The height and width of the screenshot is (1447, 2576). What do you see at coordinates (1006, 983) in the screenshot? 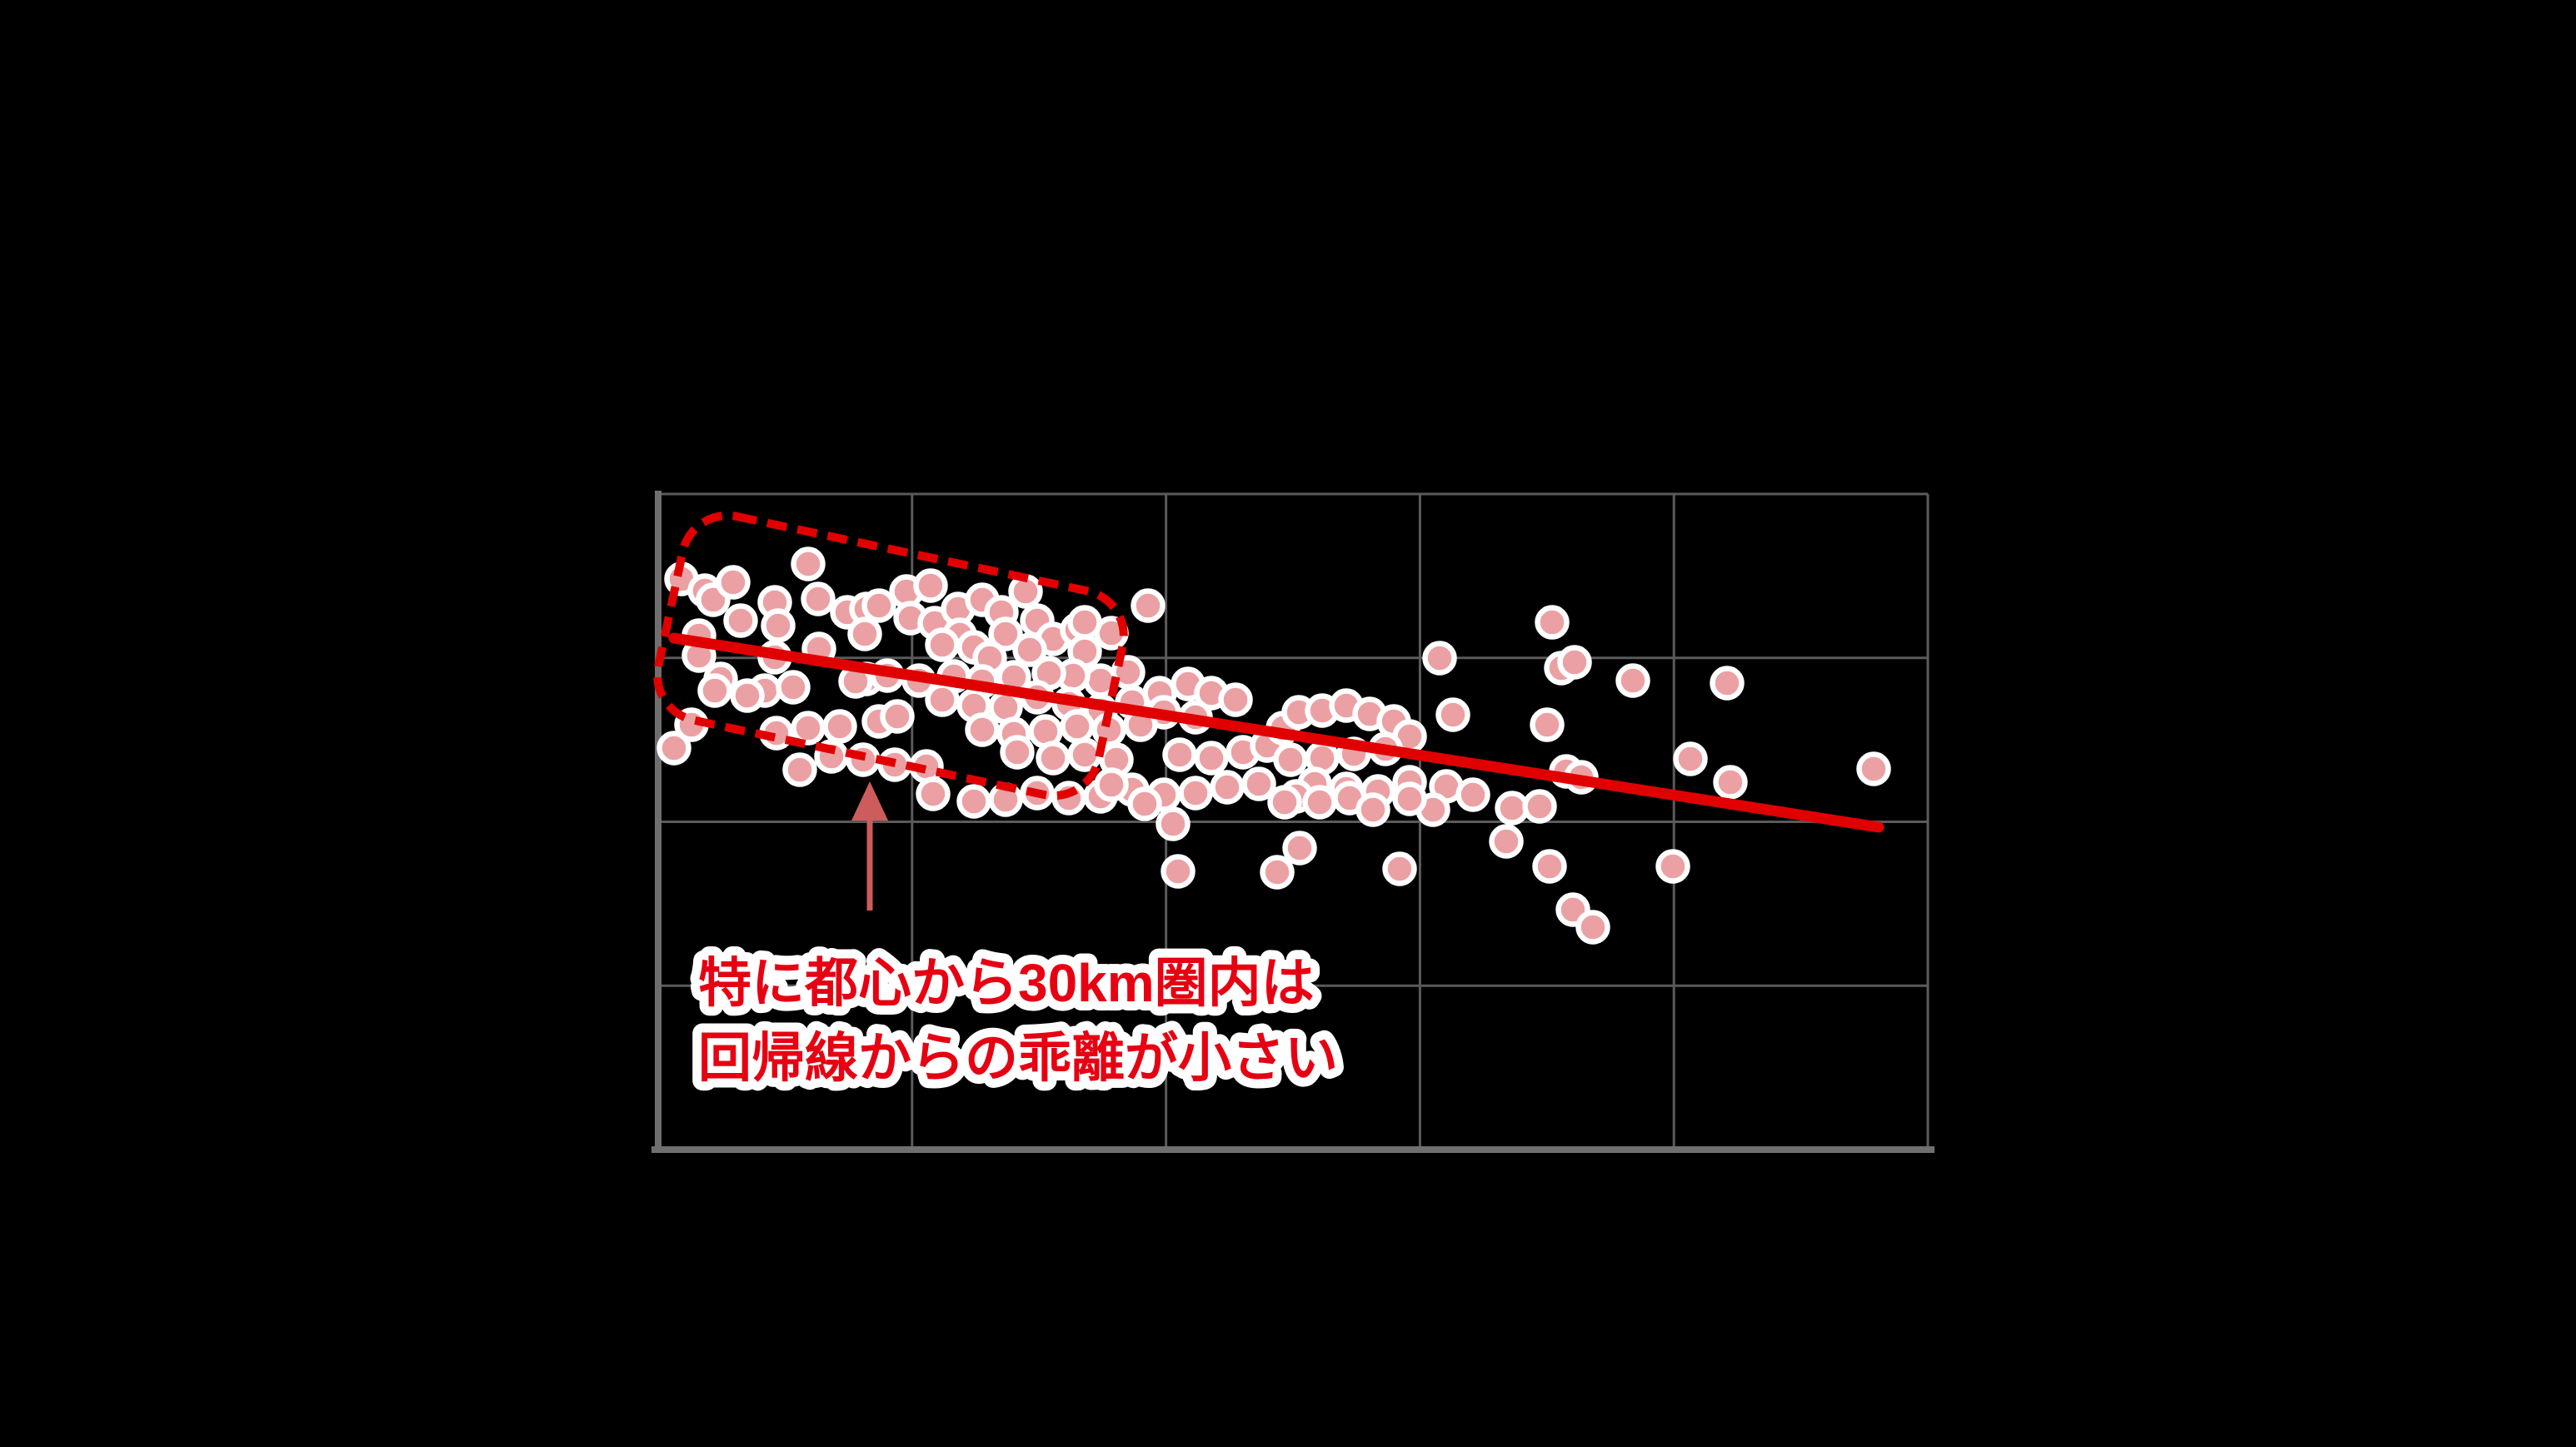
I see `annotation-text-line1: 特に都心から30km圏内は` at bounding box center [1006, 983].